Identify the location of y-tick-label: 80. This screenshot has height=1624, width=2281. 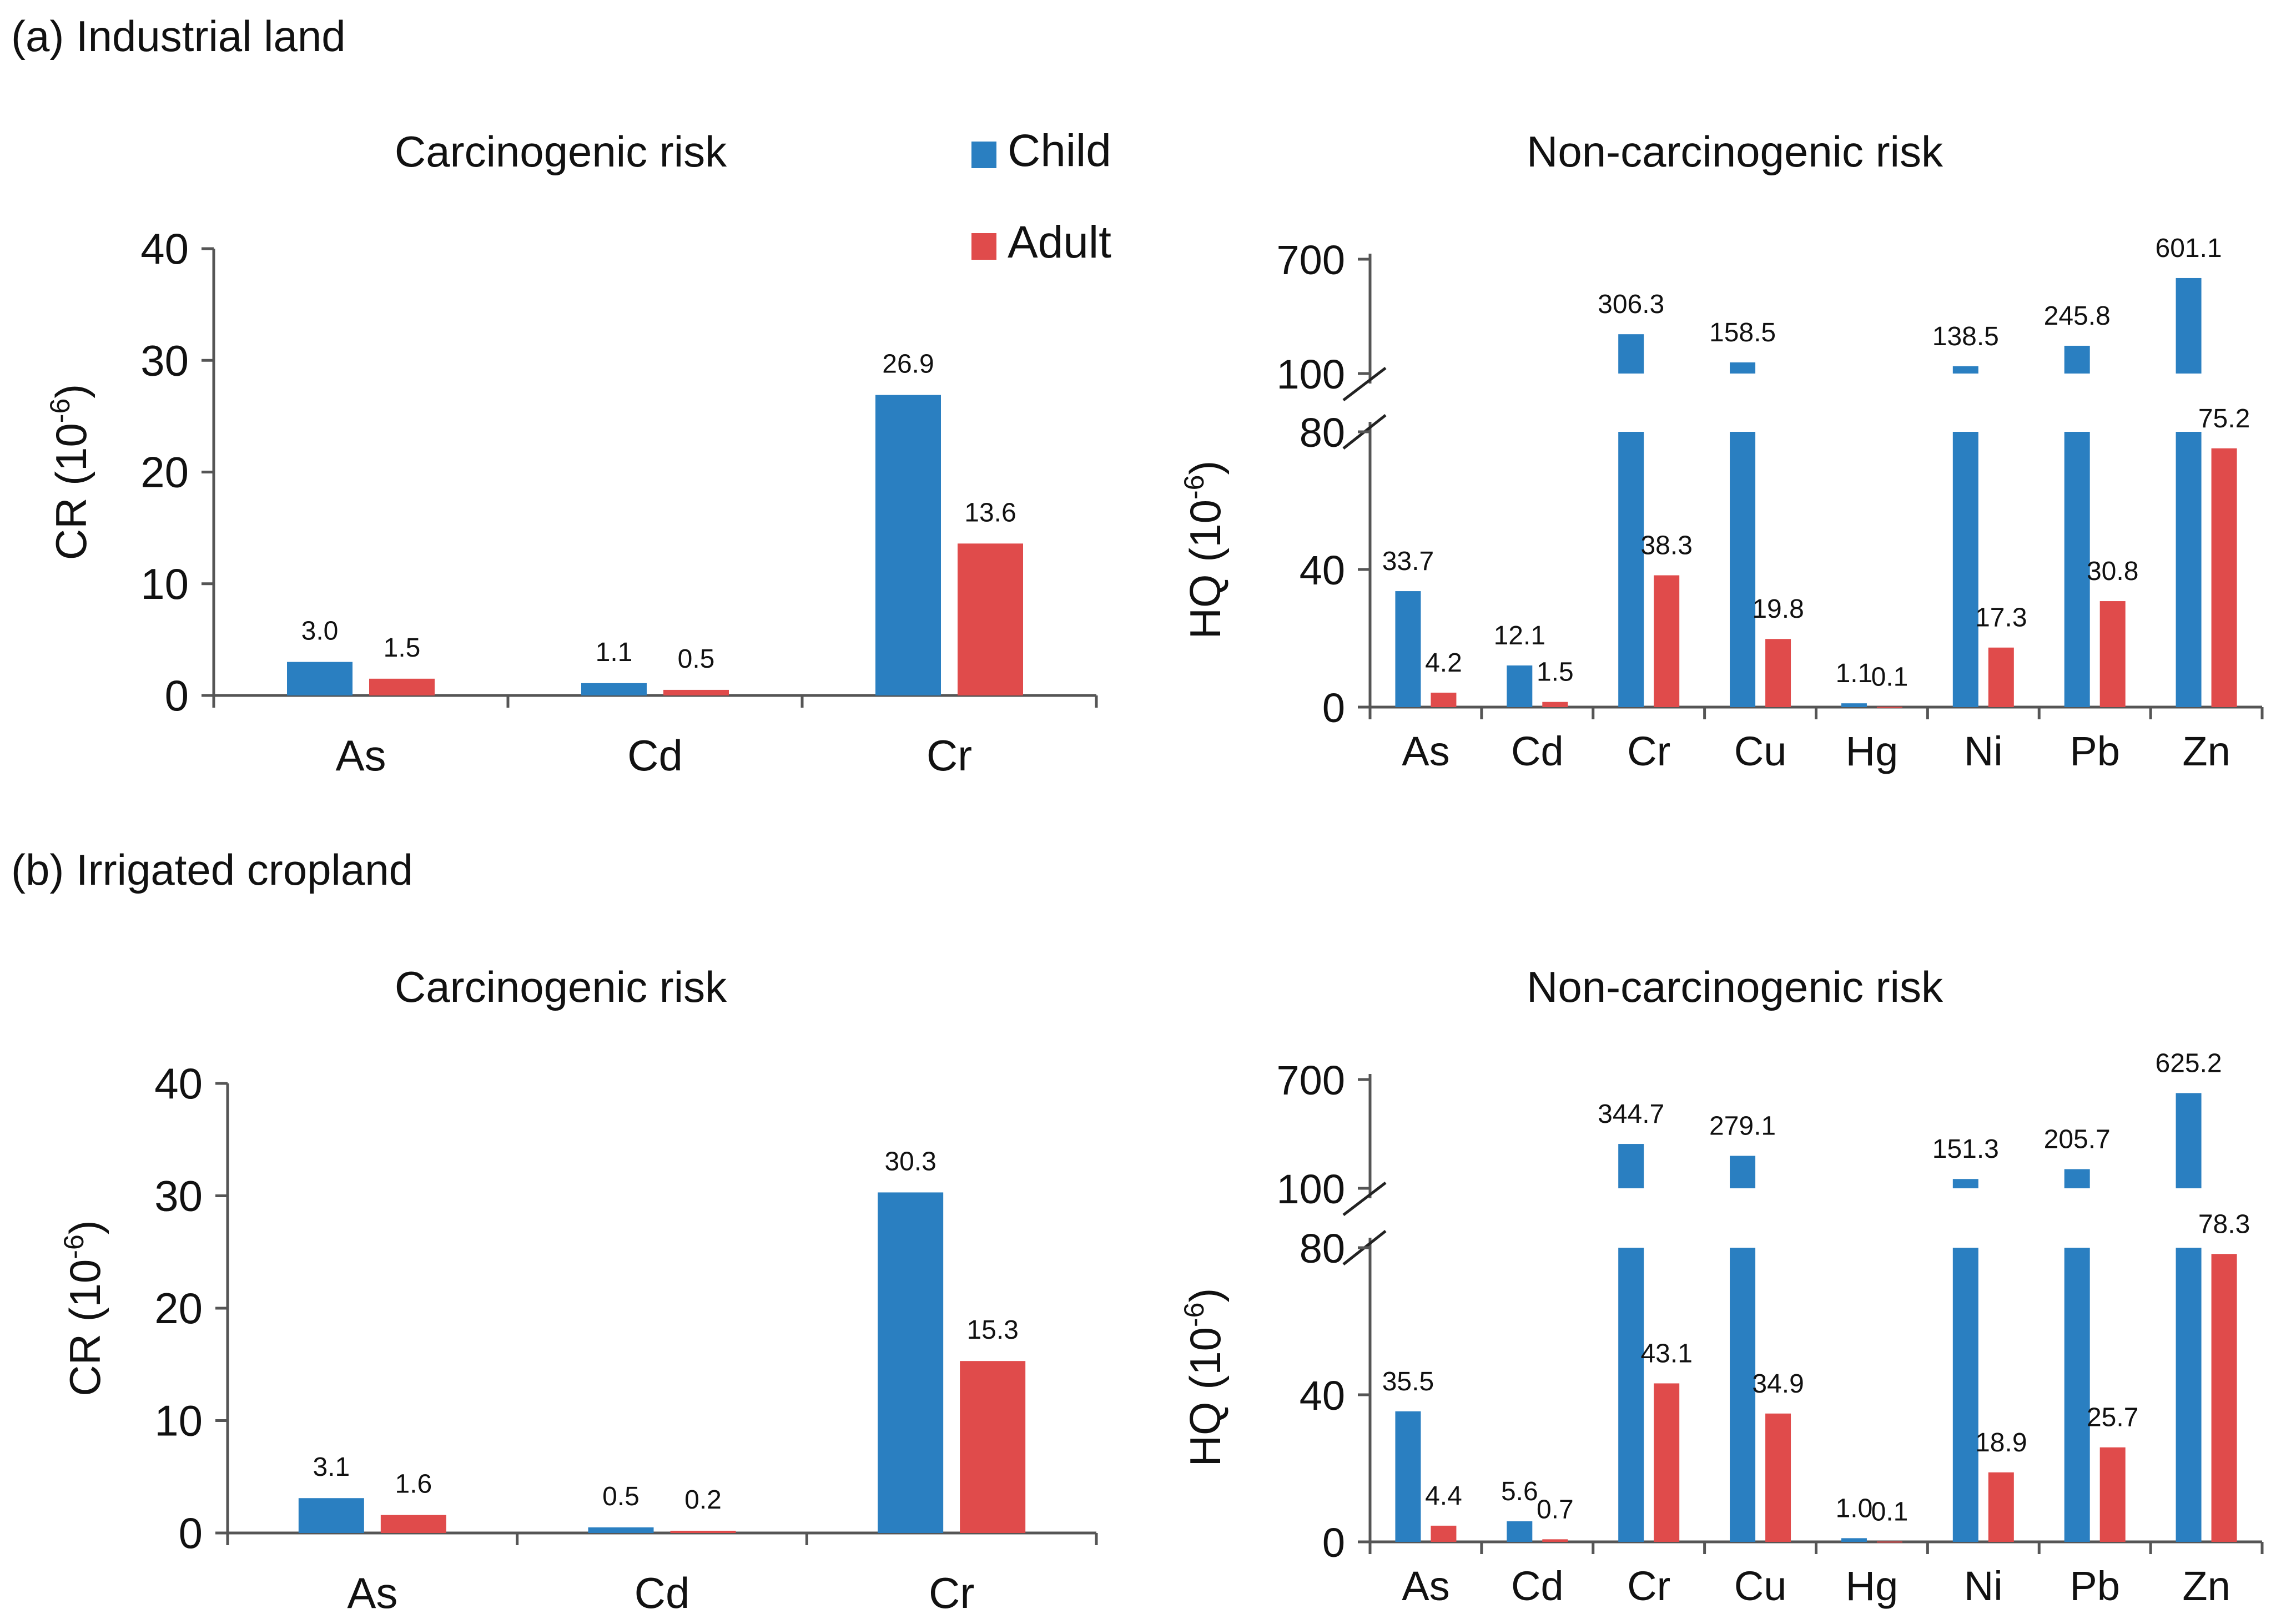
(1322, 433).